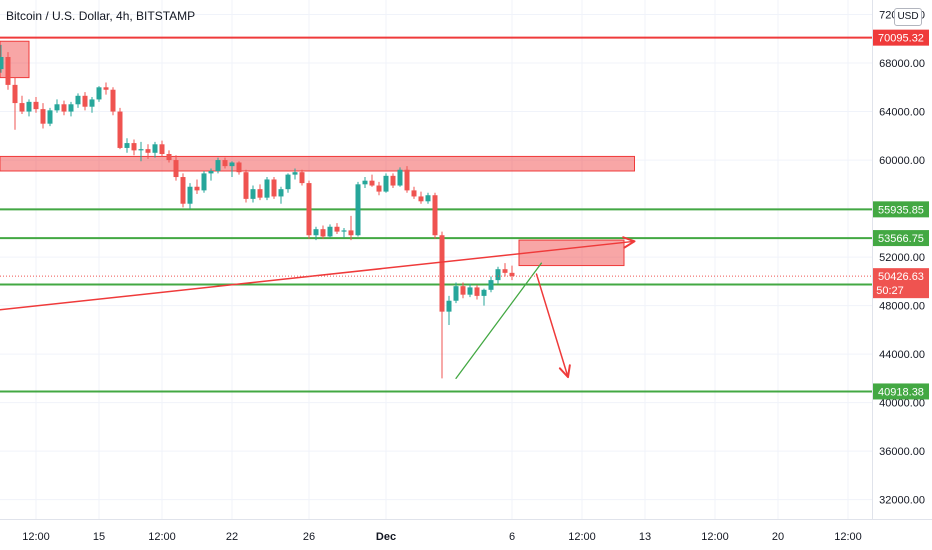 This screenshot has width=932, height=550. What do you see at coordinates (629, 242) in the screenshot?
I see `arrow-head` at bounding box center [629, 242].